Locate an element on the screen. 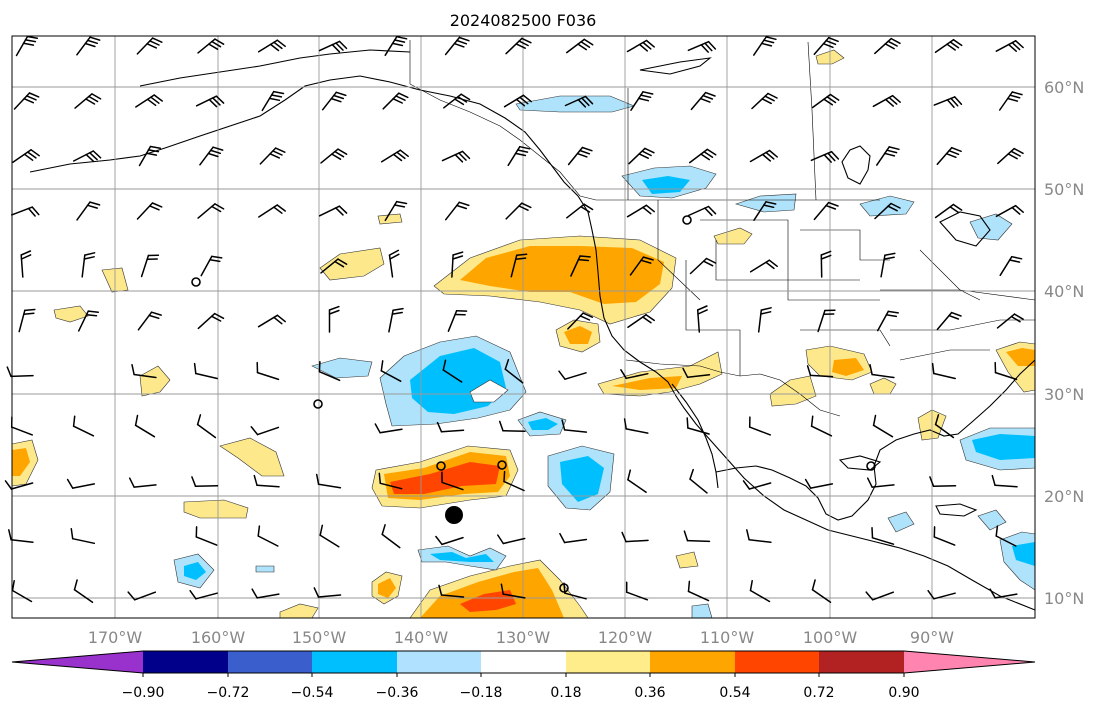 Image resolution: width=1105 pixels, height=712 pixels. lat-label: 20°N is located at coordinates (1064, 496).